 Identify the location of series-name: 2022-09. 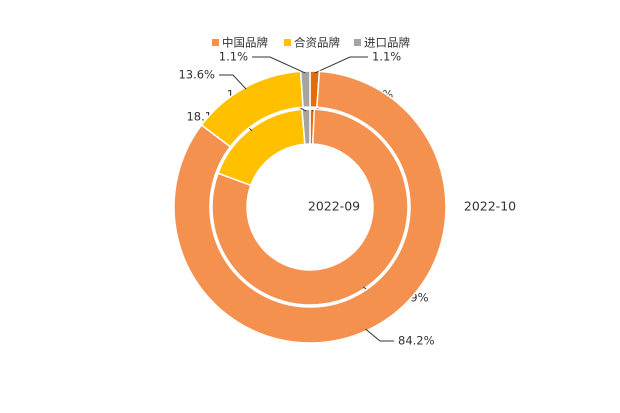
(334, 206).